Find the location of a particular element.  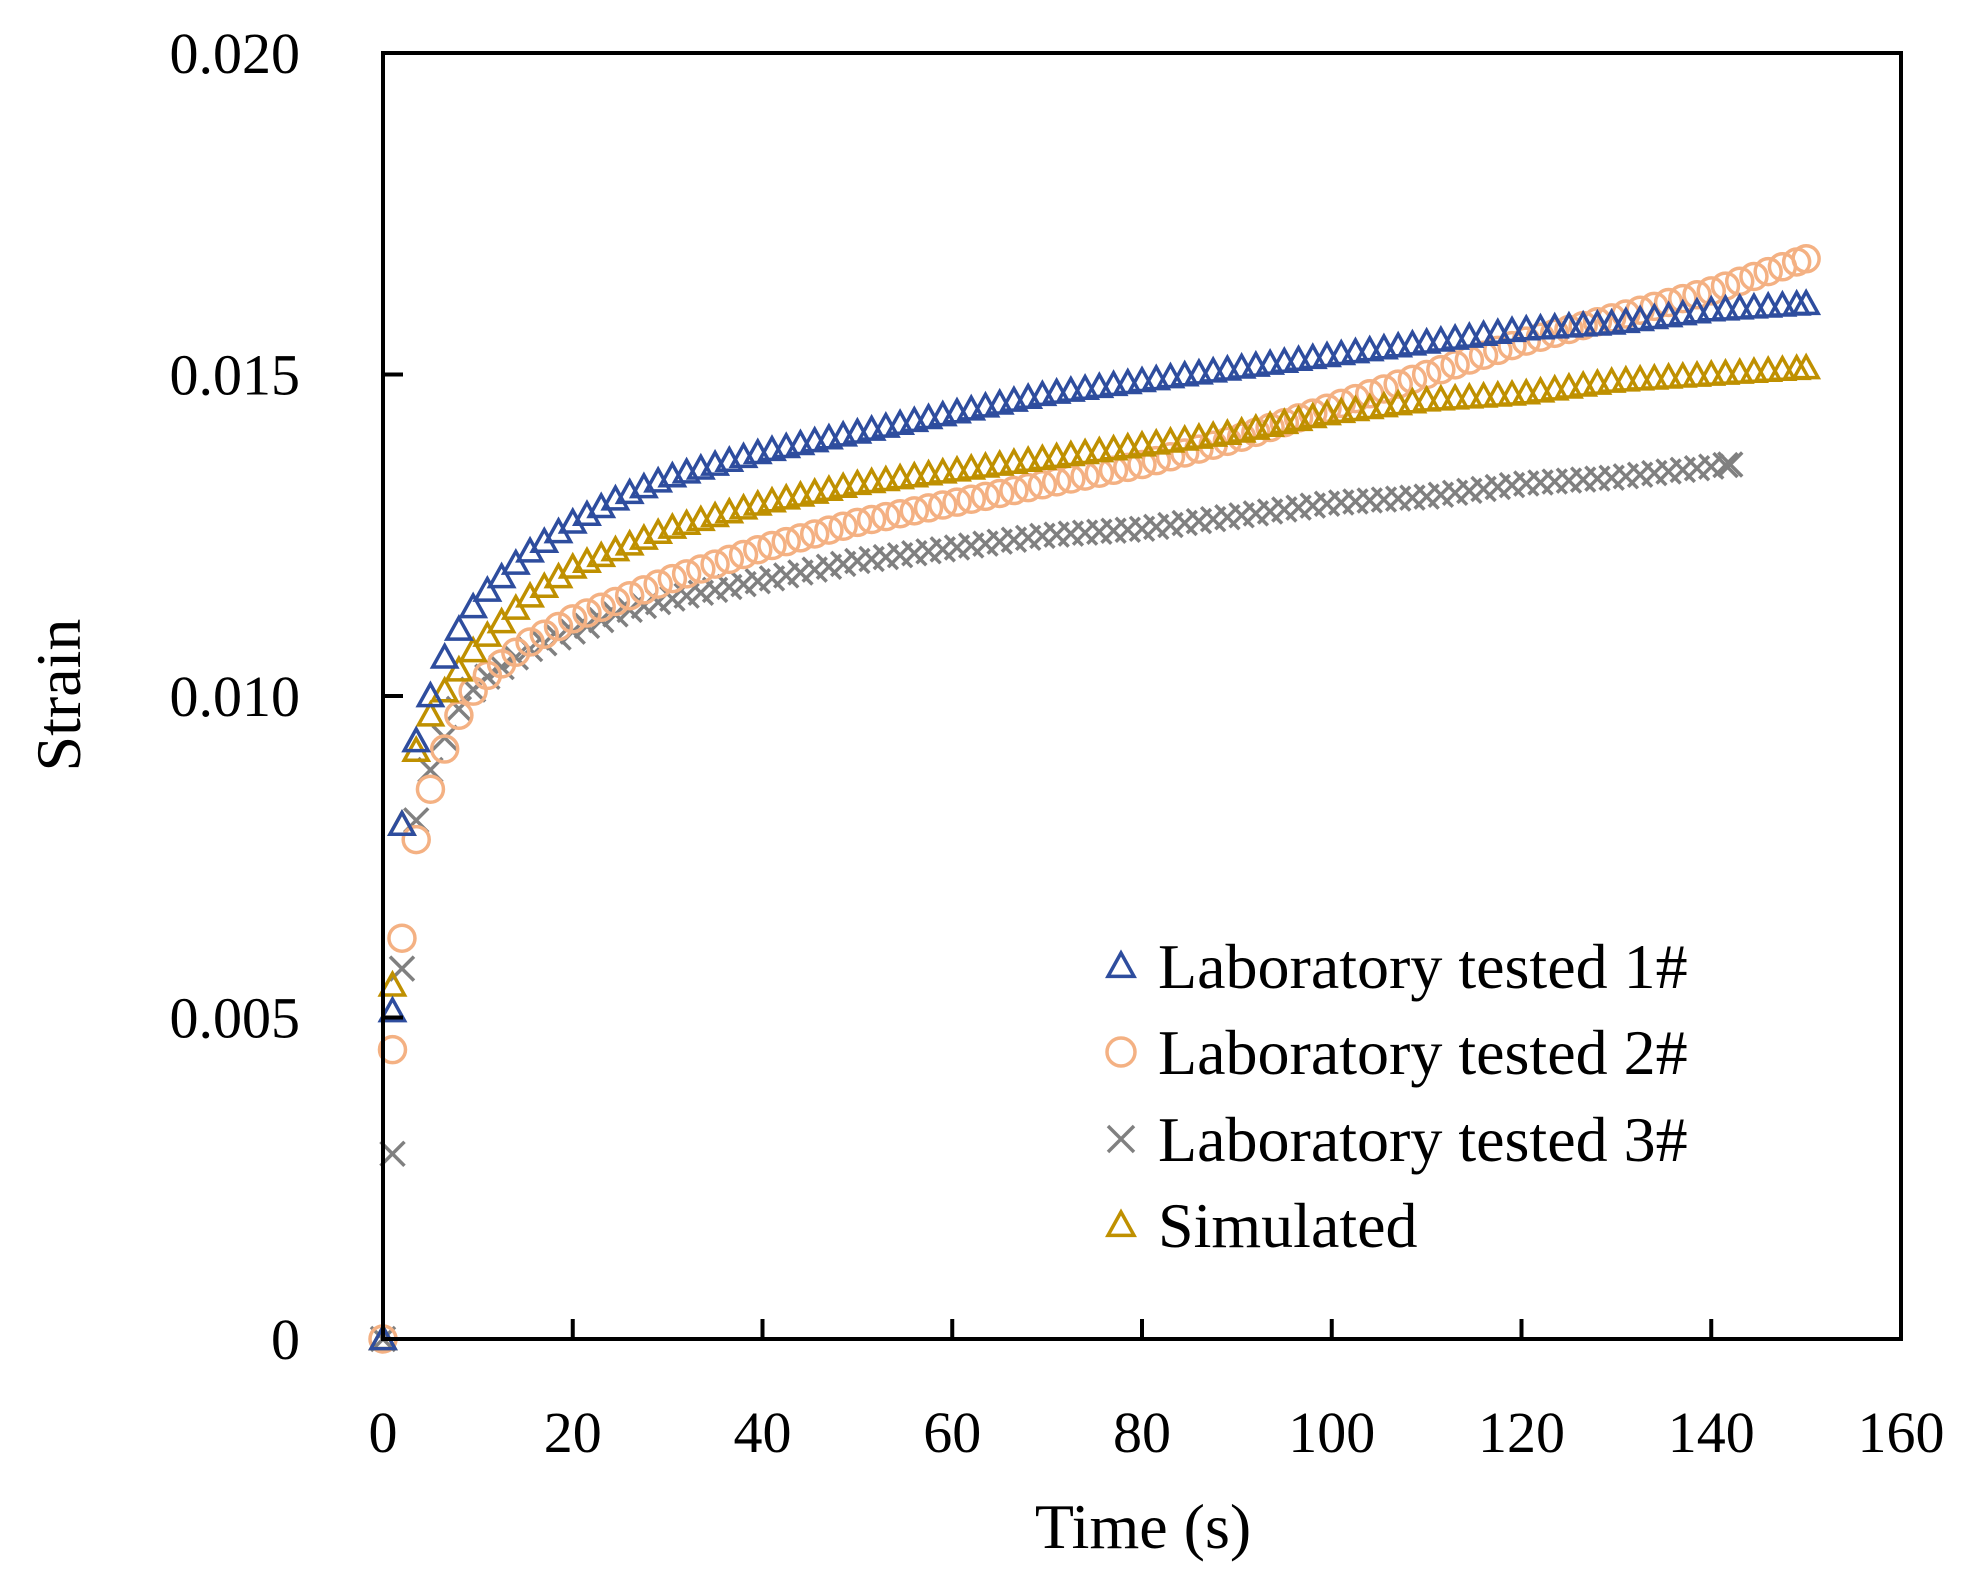

x-tick-label: 0 is located at coordinates (383, 1432).